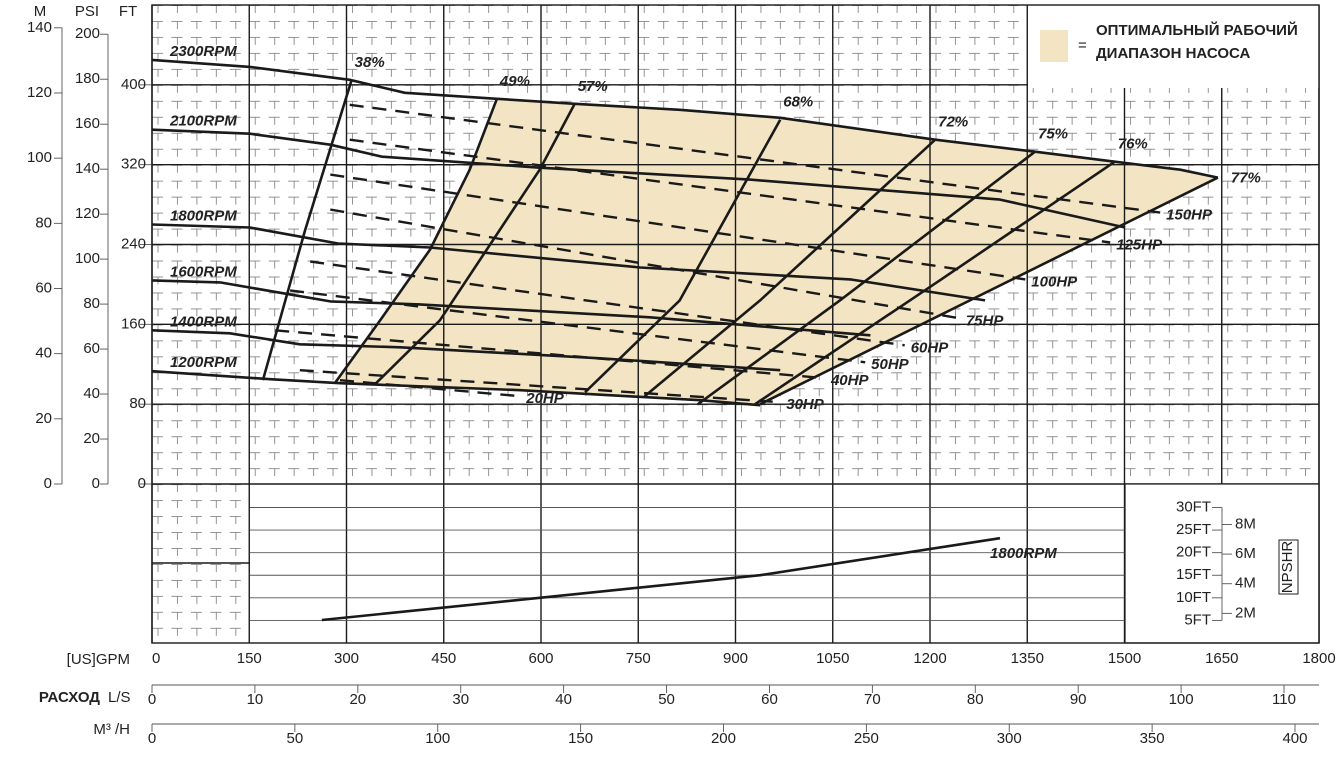 The width and height of the screenshot is (1342, 764). I want to click on y-tick-label: 320, so click(133, 164).